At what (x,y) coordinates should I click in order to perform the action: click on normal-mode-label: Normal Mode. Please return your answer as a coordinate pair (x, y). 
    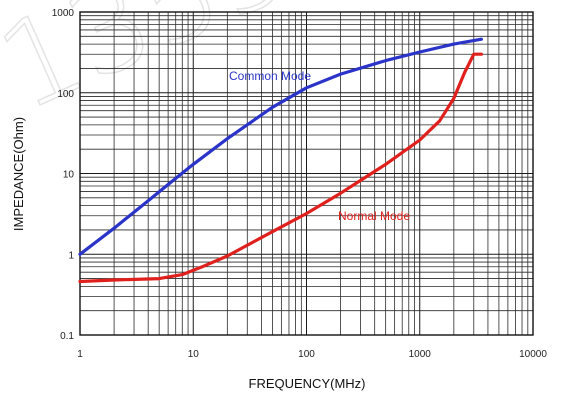
    Looking at the image, I should click on (374, 216).